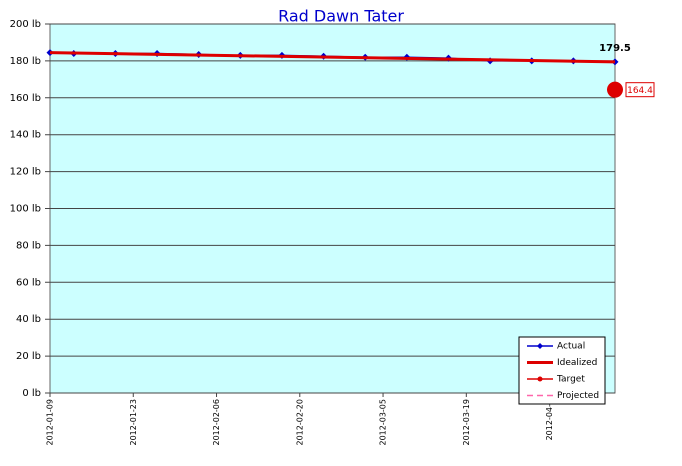 This screenshot has width=682, height=466. I want to click on y-tick-label: 40 lb, so click(28, 319).